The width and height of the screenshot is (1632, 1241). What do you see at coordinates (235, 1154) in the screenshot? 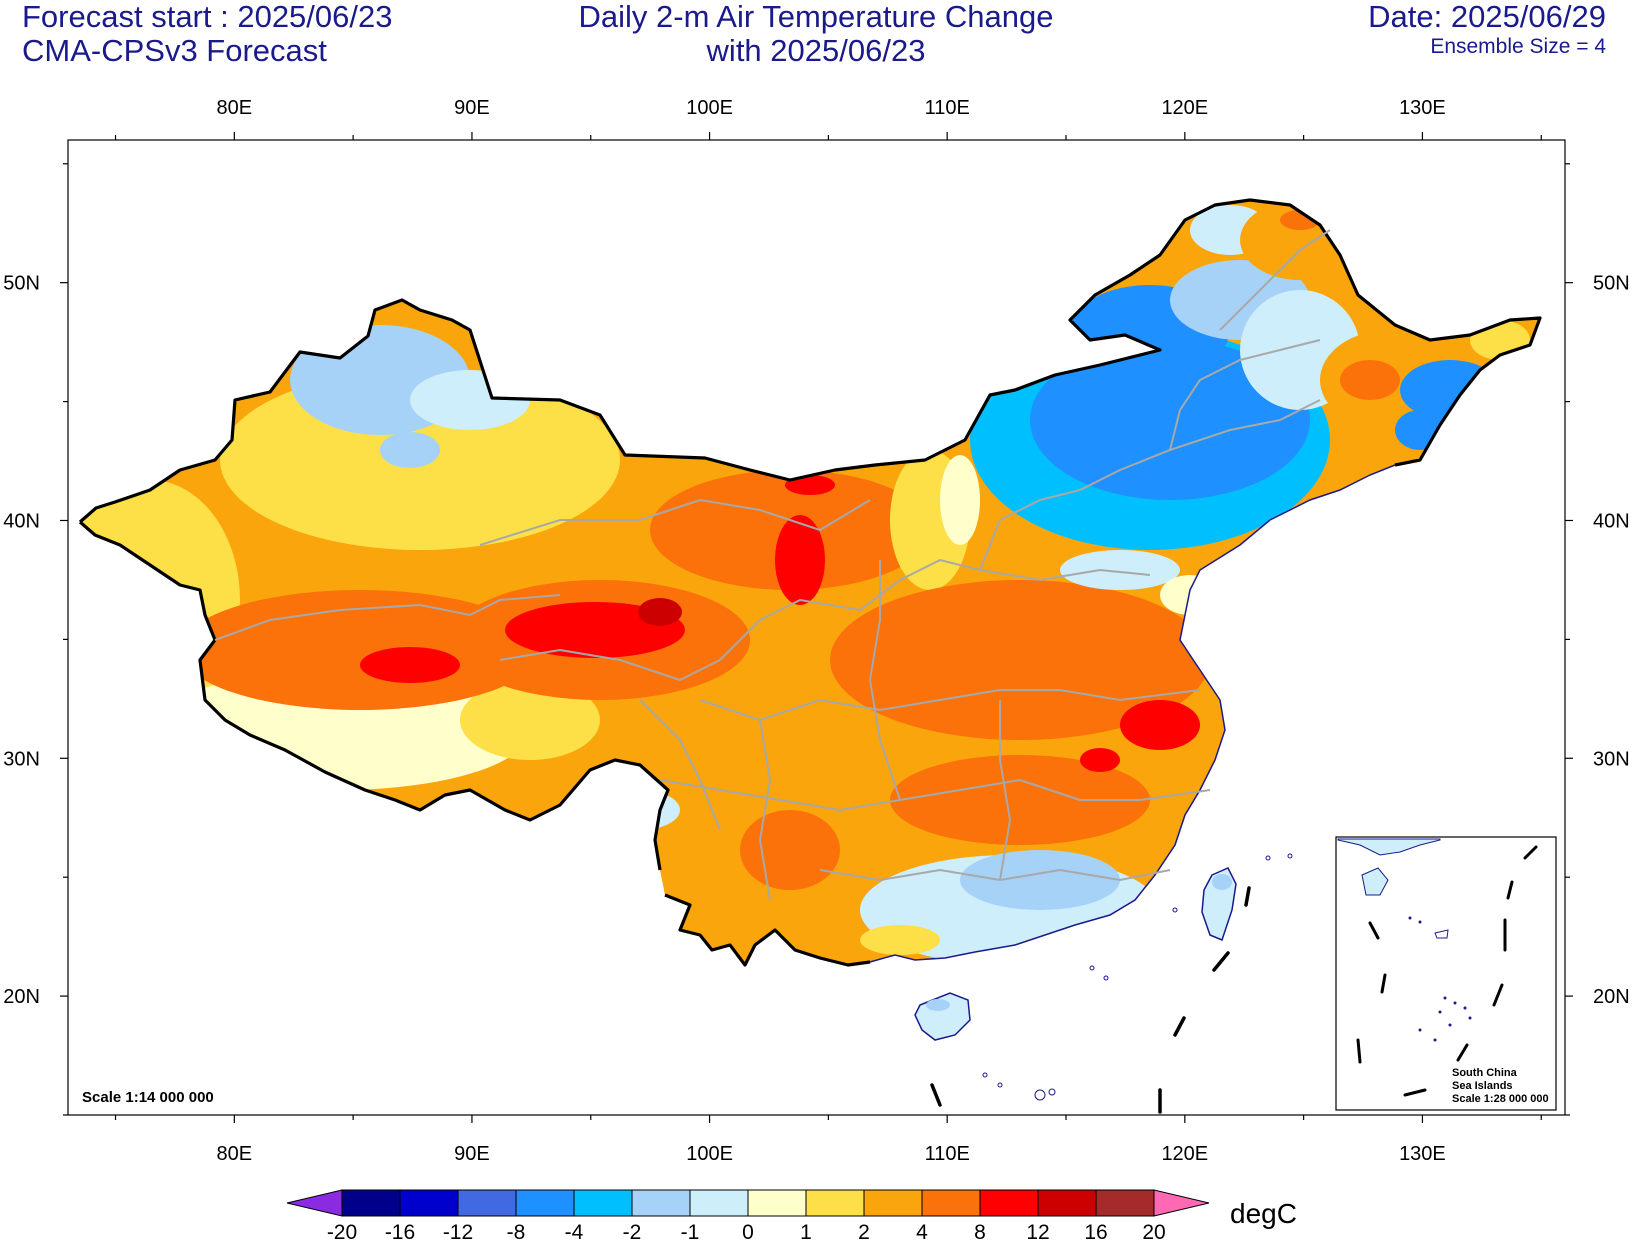
I see `lon-label-bottom: 80E` at bounding box center [235, 1154].